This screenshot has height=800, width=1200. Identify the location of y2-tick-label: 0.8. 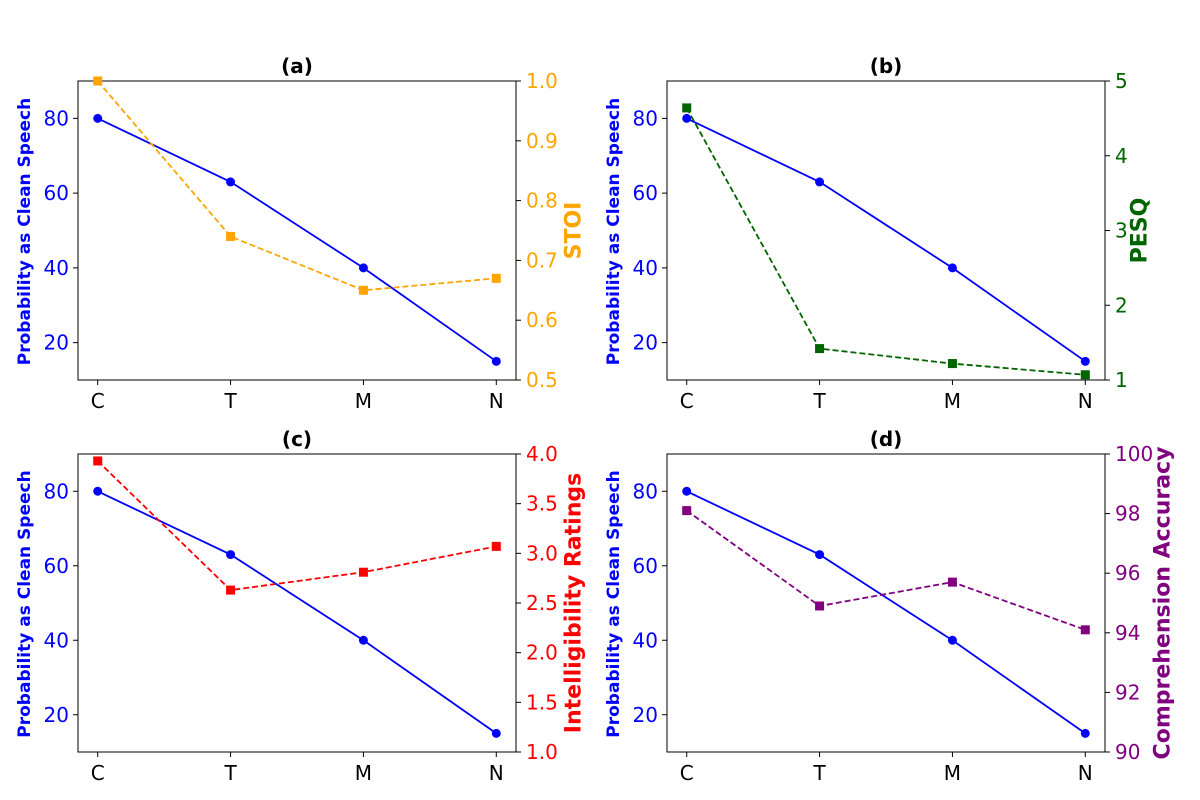
(542, 201).